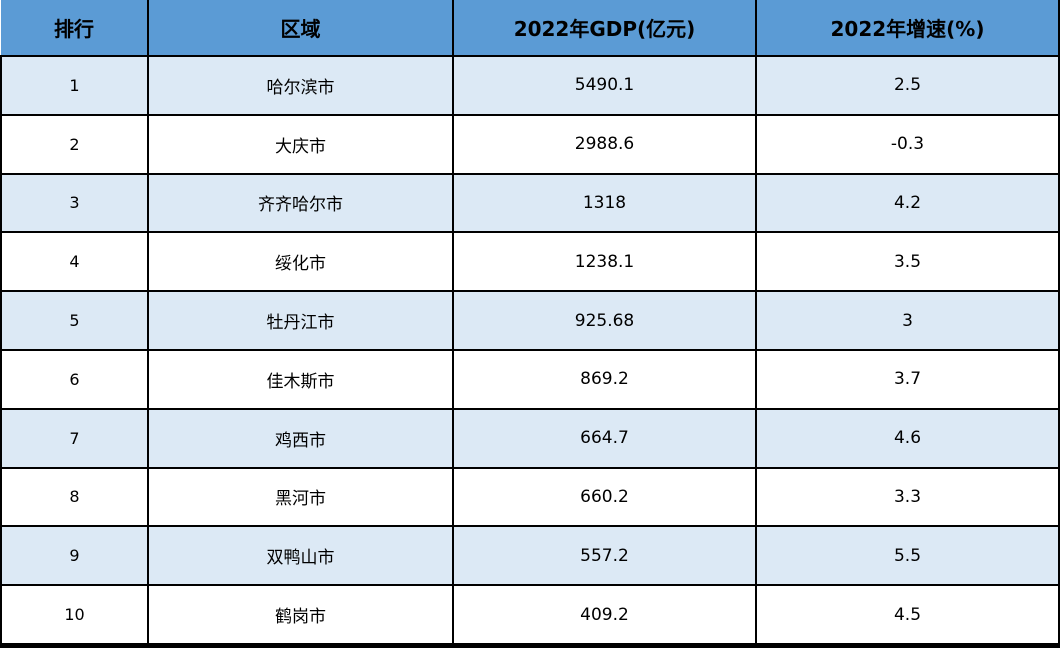  What do you see at coordinates (907, 28) in the screenshot?
I see `column-header-growth: 2022年增速(%)` at bounding box center [907, 28].